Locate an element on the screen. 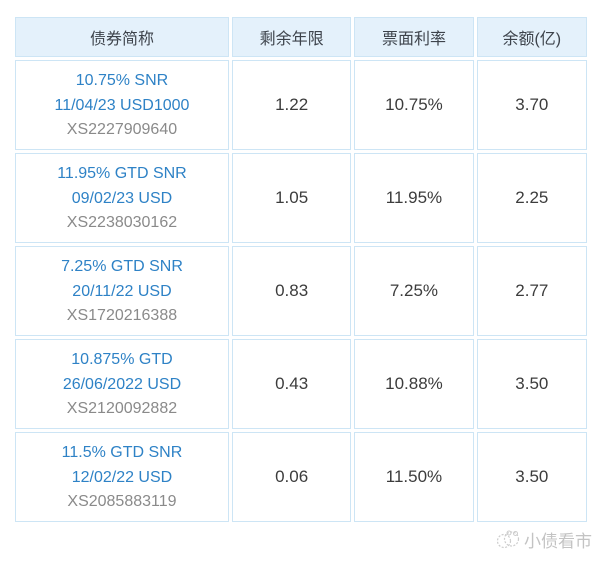 The height and width of the screenshot is (561, 602). balance-value: 2.77 is located at coordinates (531, 291).